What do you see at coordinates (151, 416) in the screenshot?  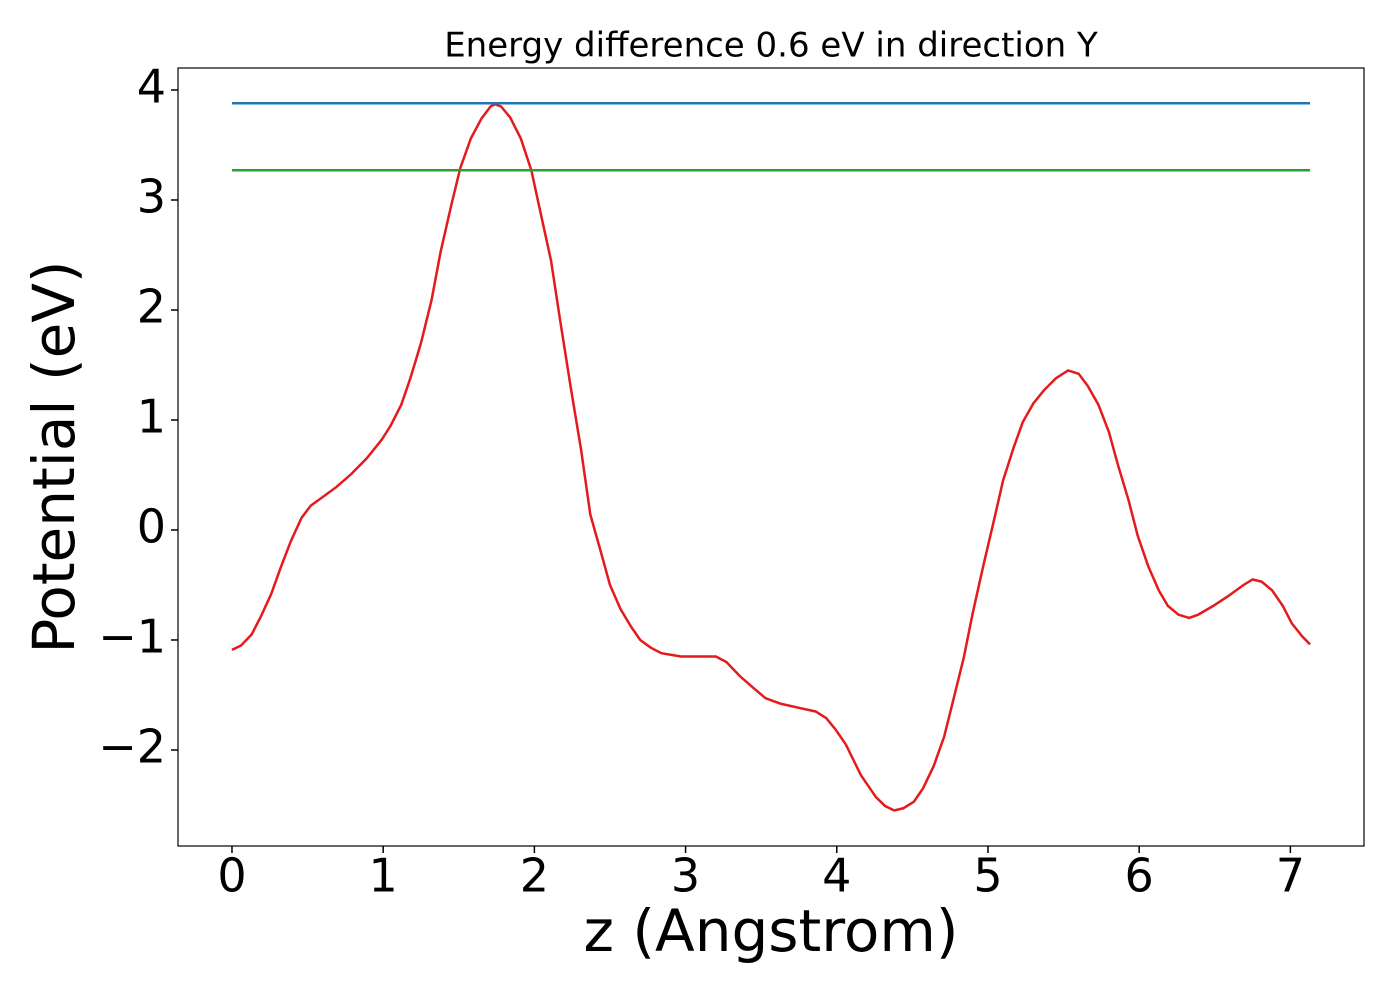 I see `y-tick-label: 1` at bounding box center [151, 416].